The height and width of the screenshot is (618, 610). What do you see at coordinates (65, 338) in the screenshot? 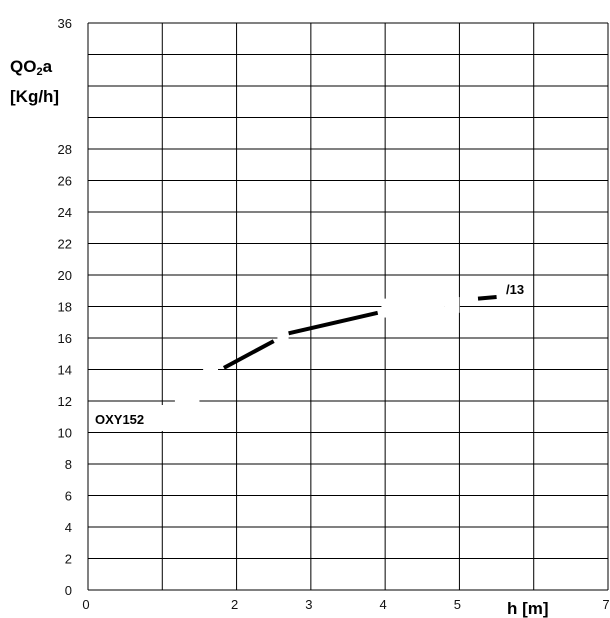
I see `y-tick-label: 16` at bounding box center [65, 338].